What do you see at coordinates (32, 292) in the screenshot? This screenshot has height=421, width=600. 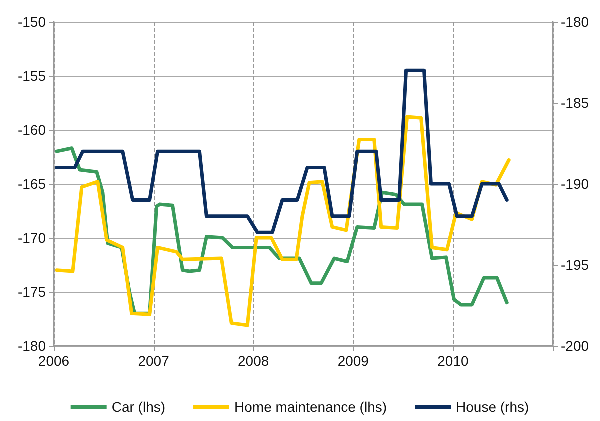 I see `y-tick-label: -175` at bounding box center [32, 292].